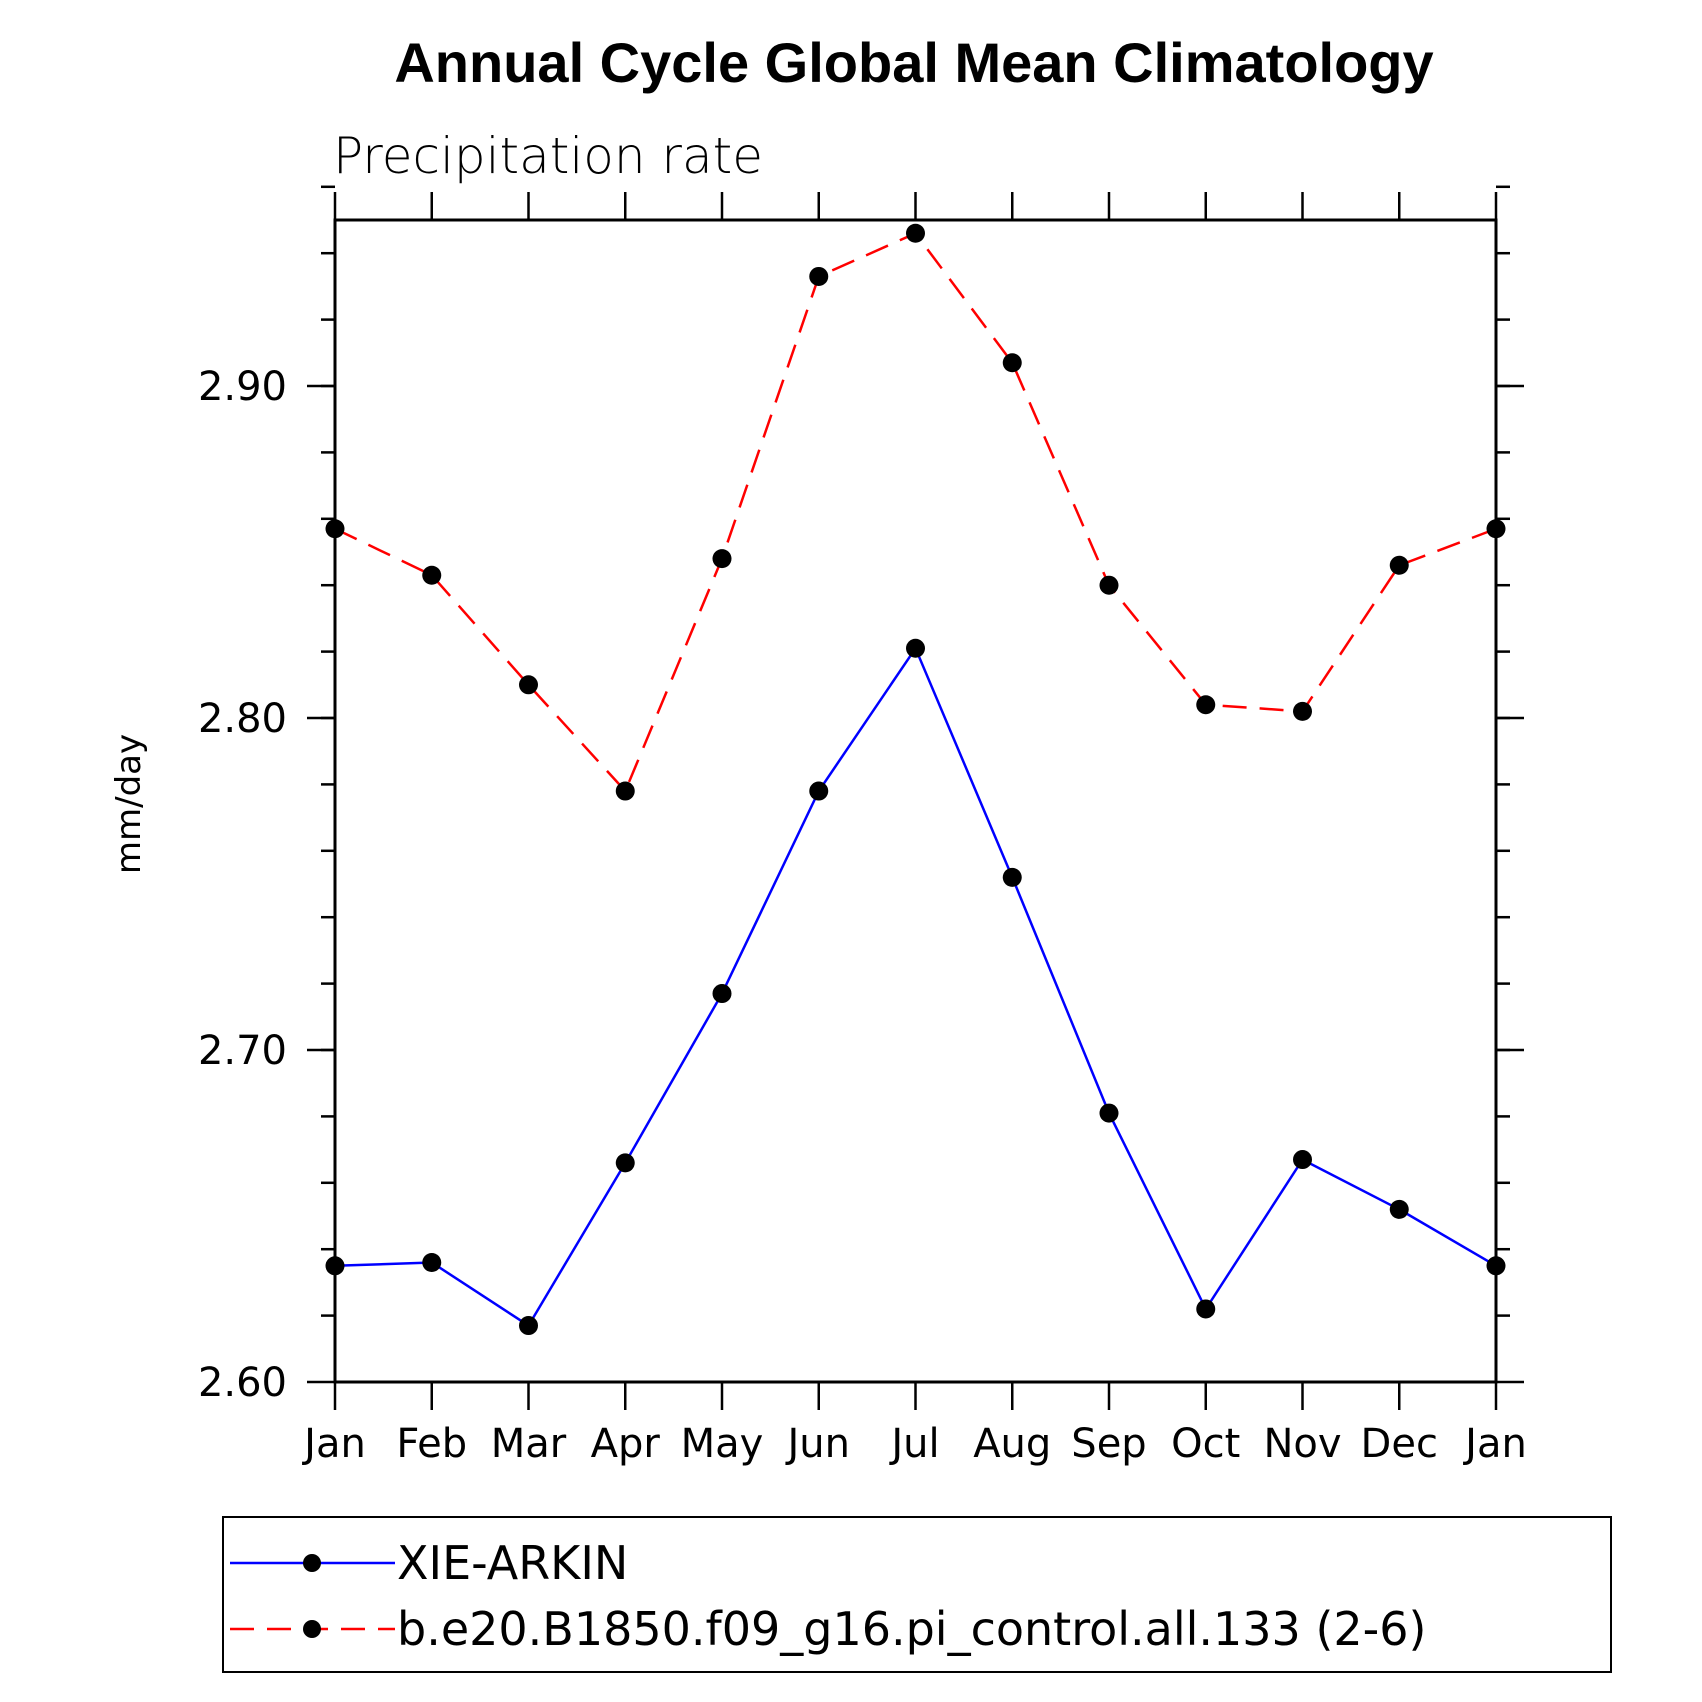 The height and width of the screenshot is (1702, 1702). What do you see at coordinates (722, 1444) in the screenshot?
I see `x-tick-label: May` at bounding box center [722, 1444].